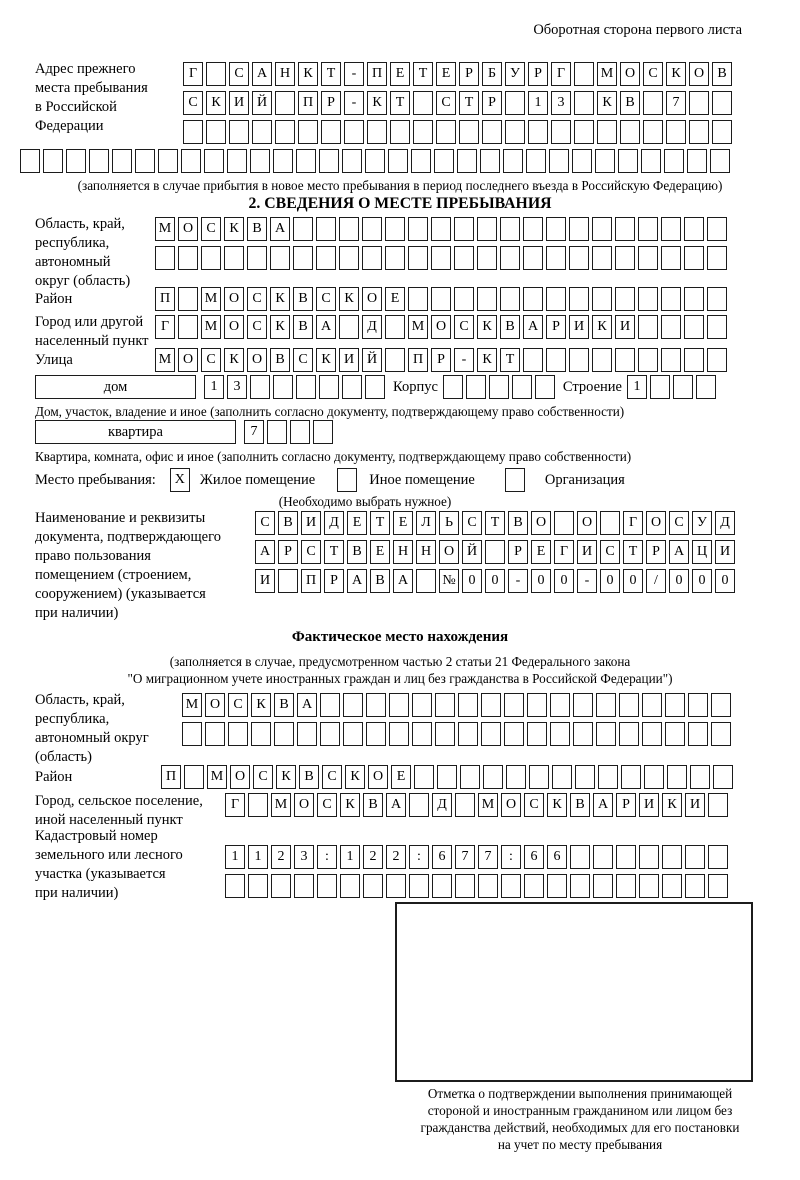  Describe the element at coordinates (515, 74) in the screenshot. I see `char-cell: У` at that location.